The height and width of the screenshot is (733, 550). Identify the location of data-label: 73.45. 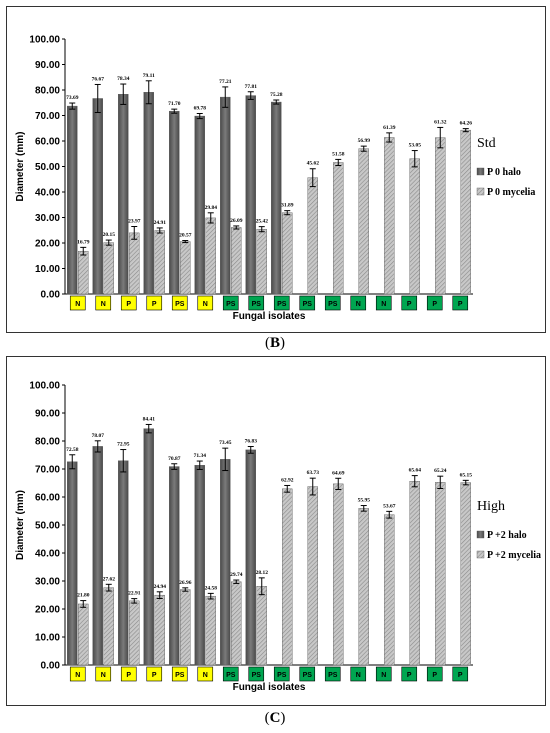
(225, 443).